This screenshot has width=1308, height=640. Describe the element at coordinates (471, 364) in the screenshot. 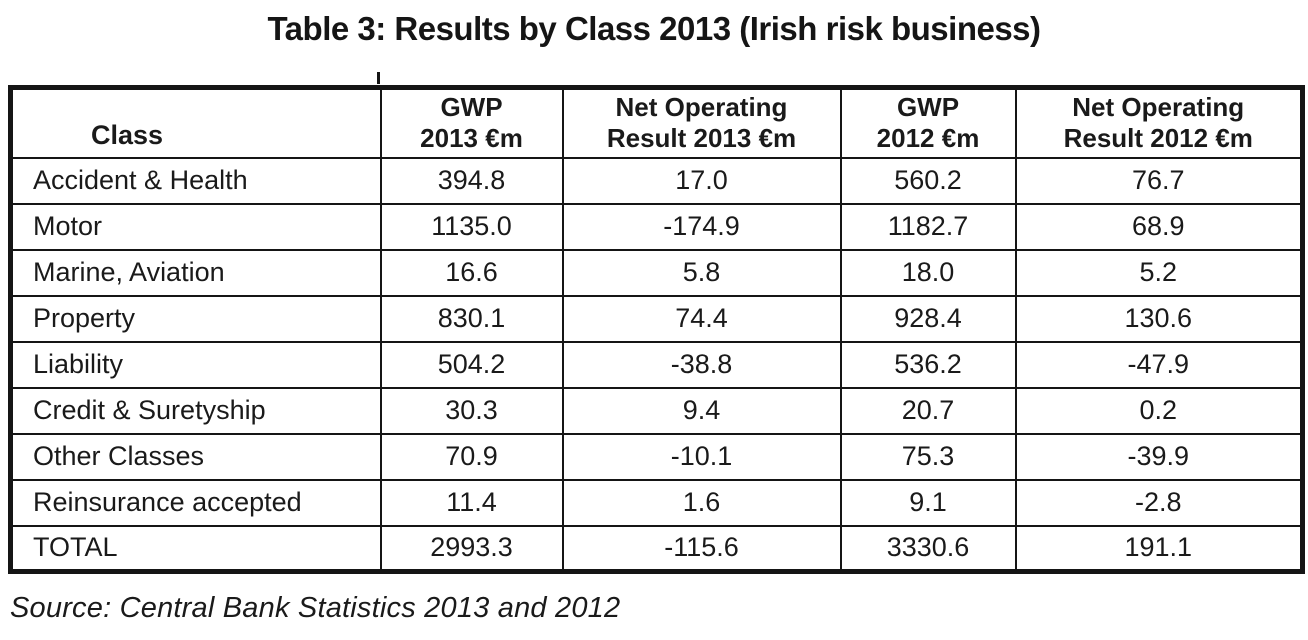

I see `value-cell: 504.2` at that location.